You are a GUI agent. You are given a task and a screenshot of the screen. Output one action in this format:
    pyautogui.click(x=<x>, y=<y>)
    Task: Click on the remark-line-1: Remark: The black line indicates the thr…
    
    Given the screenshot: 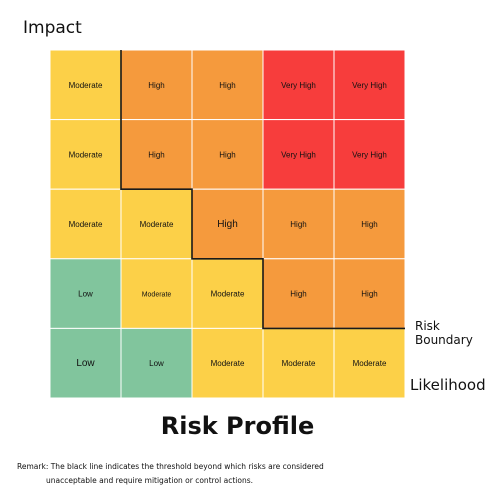 What is the action you would take?
    pyautogui.click(x=170, y=466)
    